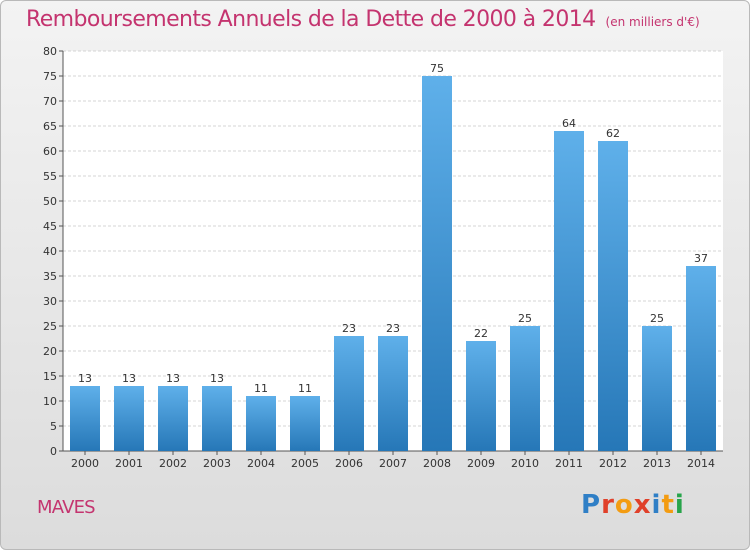 This screenshot has width=750, height=550. Describe the element at coordinates (50, 201) in the screenshot. I see `y-tick-label: 50` at that location.